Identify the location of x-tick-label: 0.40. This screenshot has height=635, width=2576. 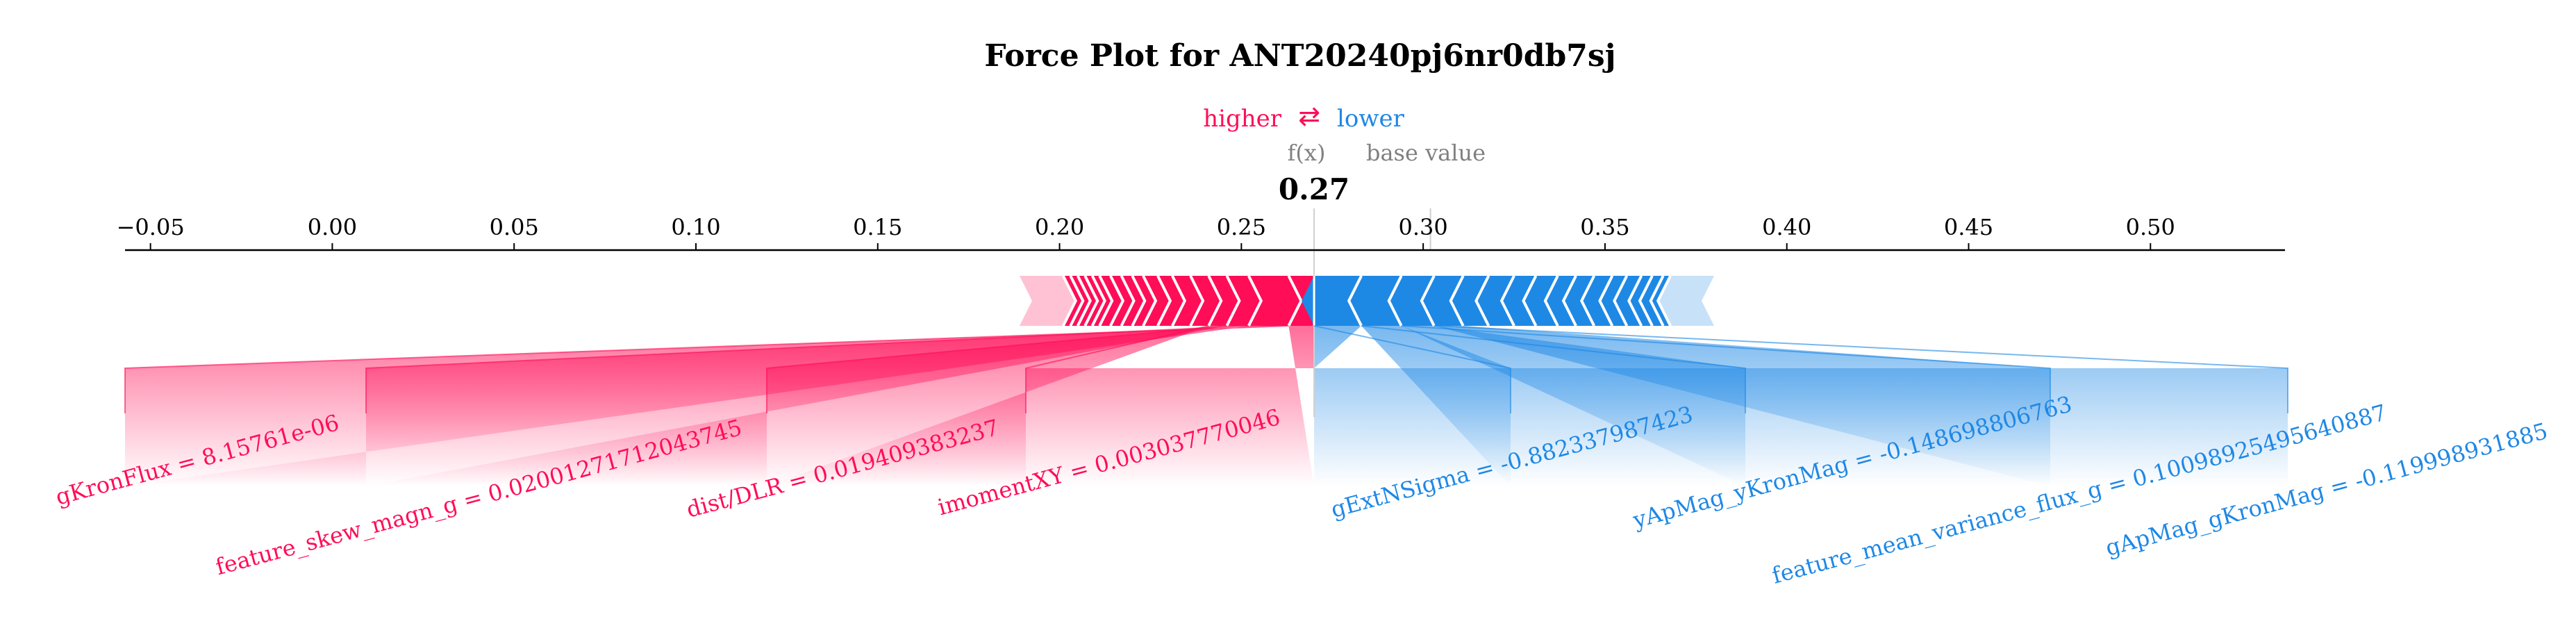
(1786, 227).